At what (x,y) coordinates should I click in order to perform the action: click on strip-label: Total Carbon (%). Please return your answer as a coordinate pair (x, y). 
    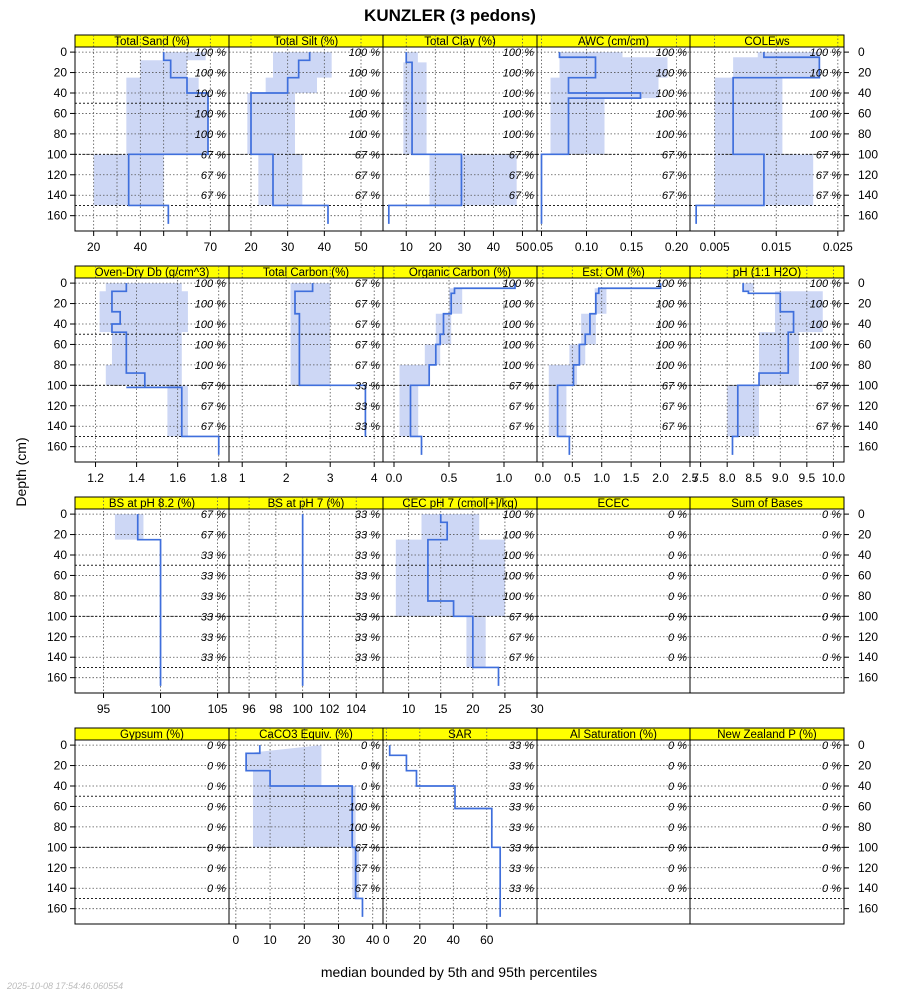
    Looking at the image, I should click on (306, 273).